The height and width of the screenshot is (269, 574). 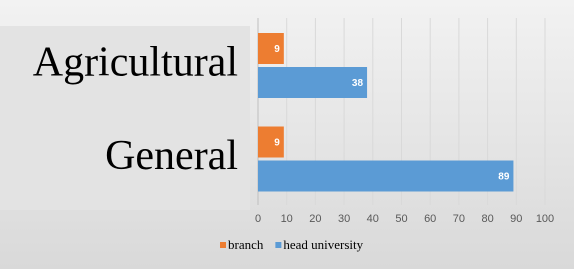 I want to click on x-tick-label: 0, so click(x=258, y=219).